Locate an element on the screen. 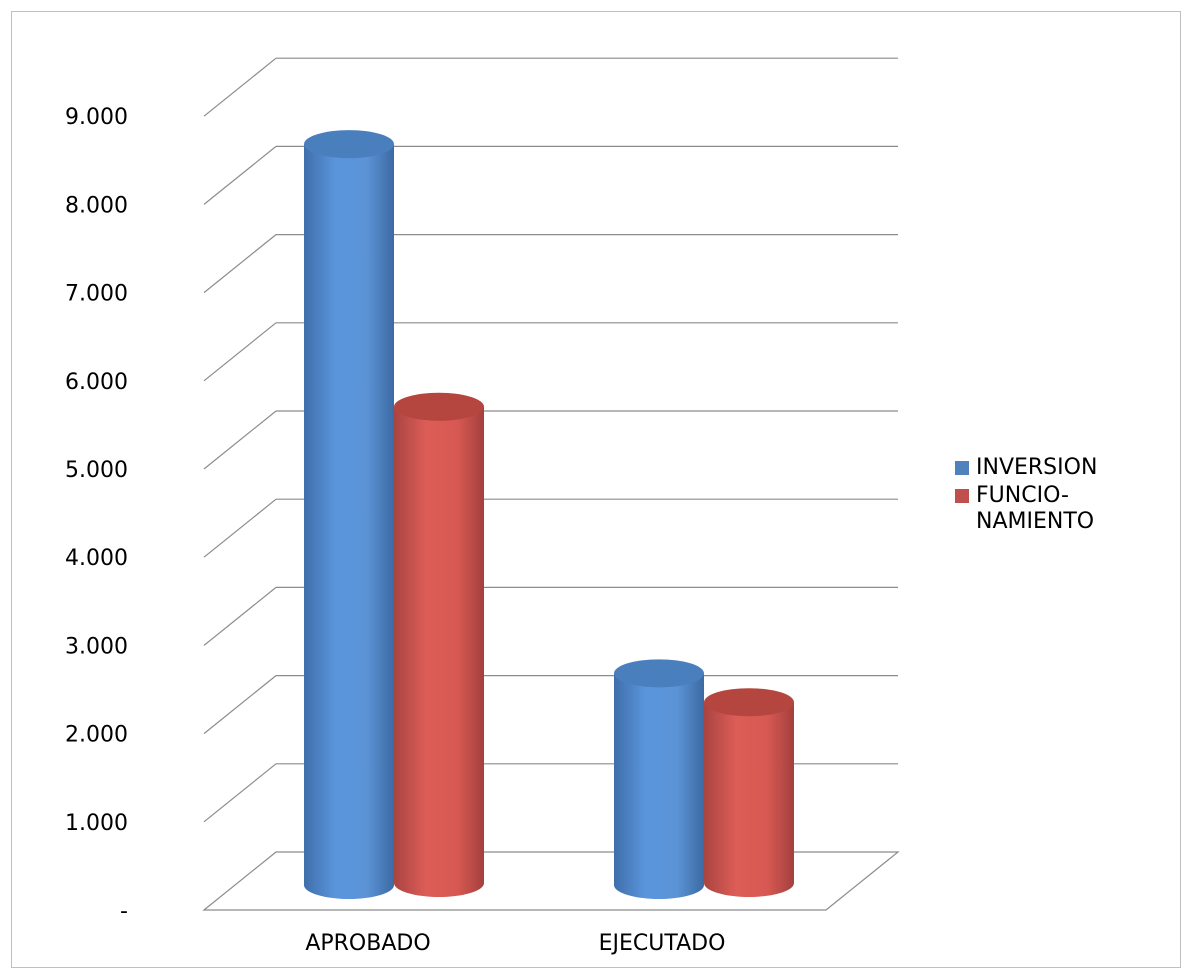  legend-label-inversion: INVERSION is located at coordinates (1037, 467).